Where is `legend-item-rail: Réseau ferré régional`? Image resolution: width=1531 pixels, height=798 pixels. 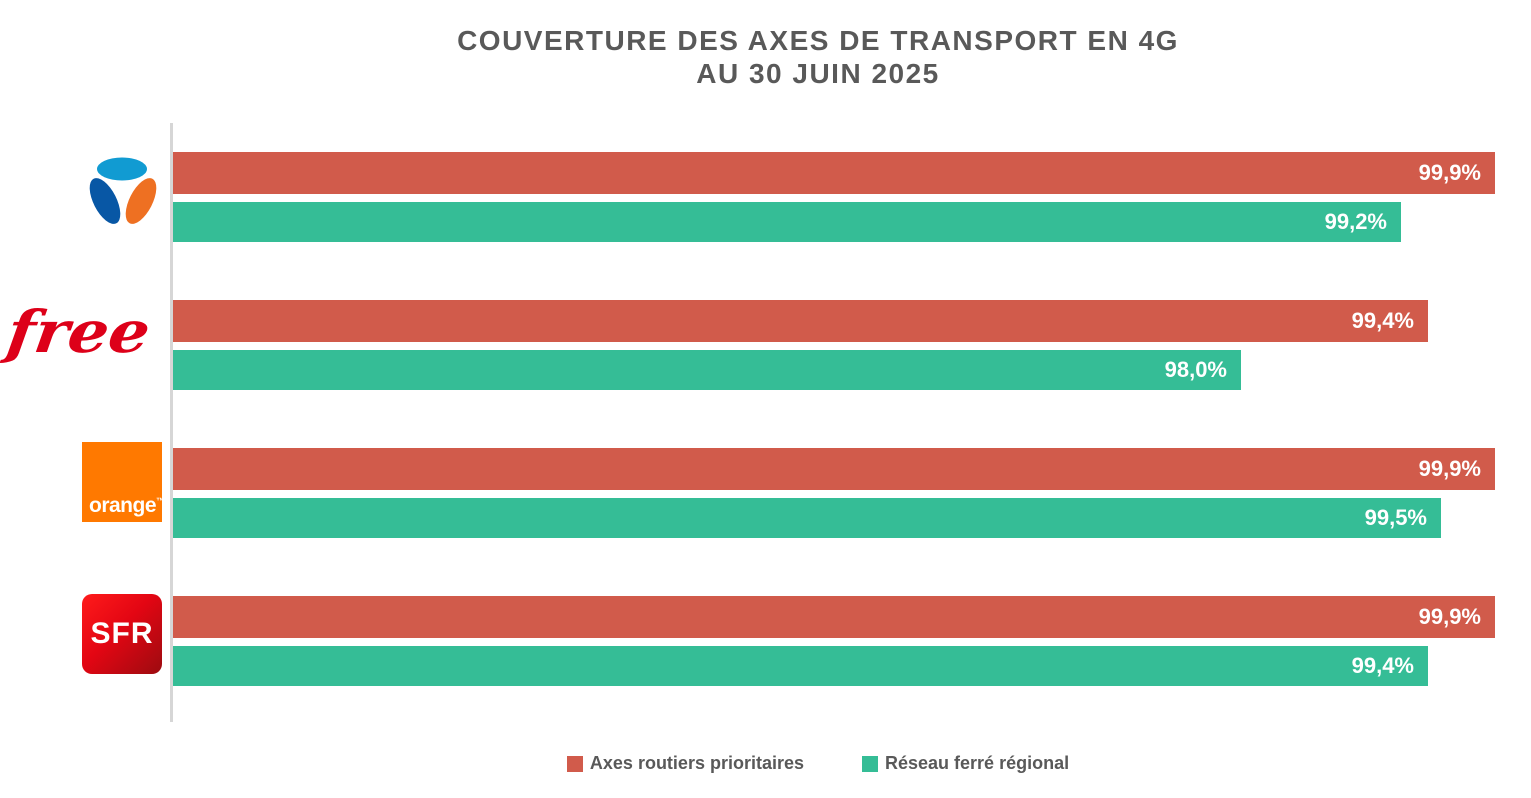
legend-item-rail: Réseau ferré régional is located at coordinates (965, 763).